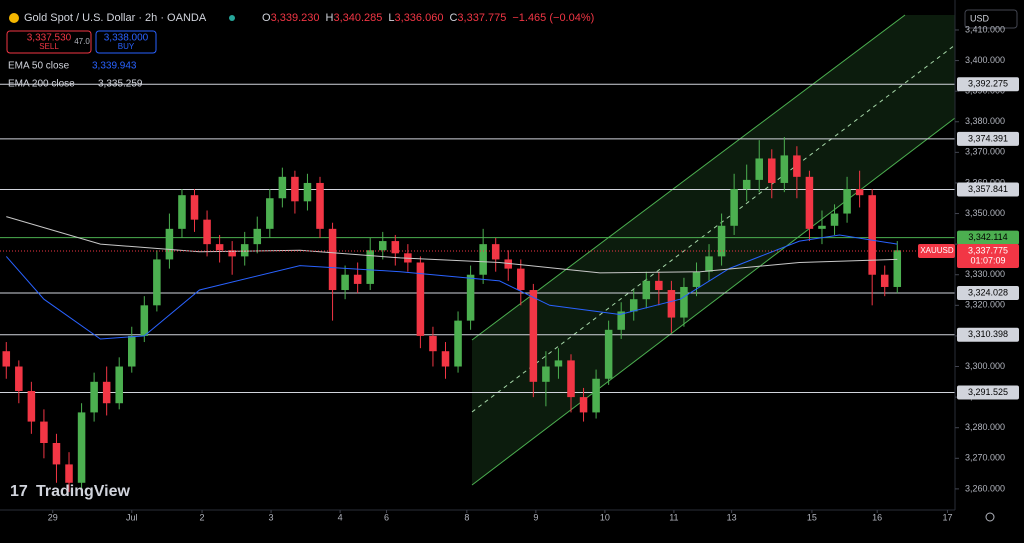 The width and height of the screenshot is (1024, 543). What do you see at coordinates (553, 18) in the screenshot?
I see `change: −1.465 (−0.04%)` at bounding box center [553, 18].